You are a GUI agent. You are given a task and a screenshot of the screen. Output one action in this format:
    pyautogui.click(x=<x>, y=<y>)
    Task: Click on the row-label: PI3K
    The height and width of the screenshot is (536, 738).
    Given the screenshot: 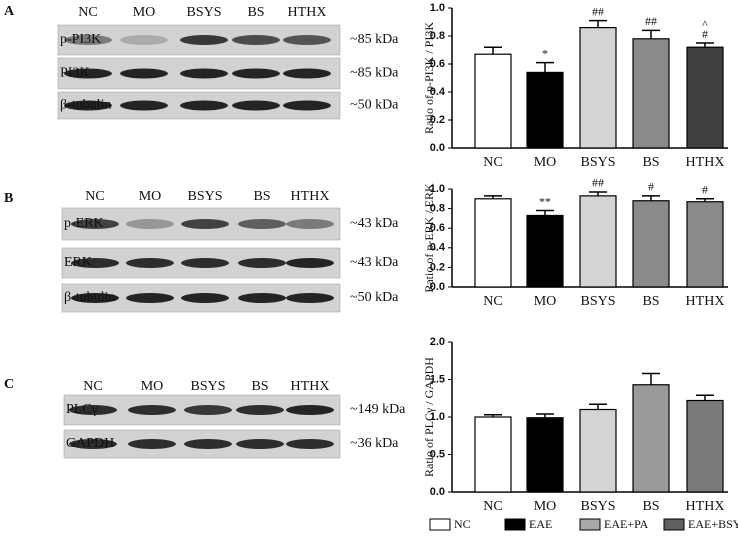 What is the action you would take?
    pyautogui.click(x=75, y=73)
    